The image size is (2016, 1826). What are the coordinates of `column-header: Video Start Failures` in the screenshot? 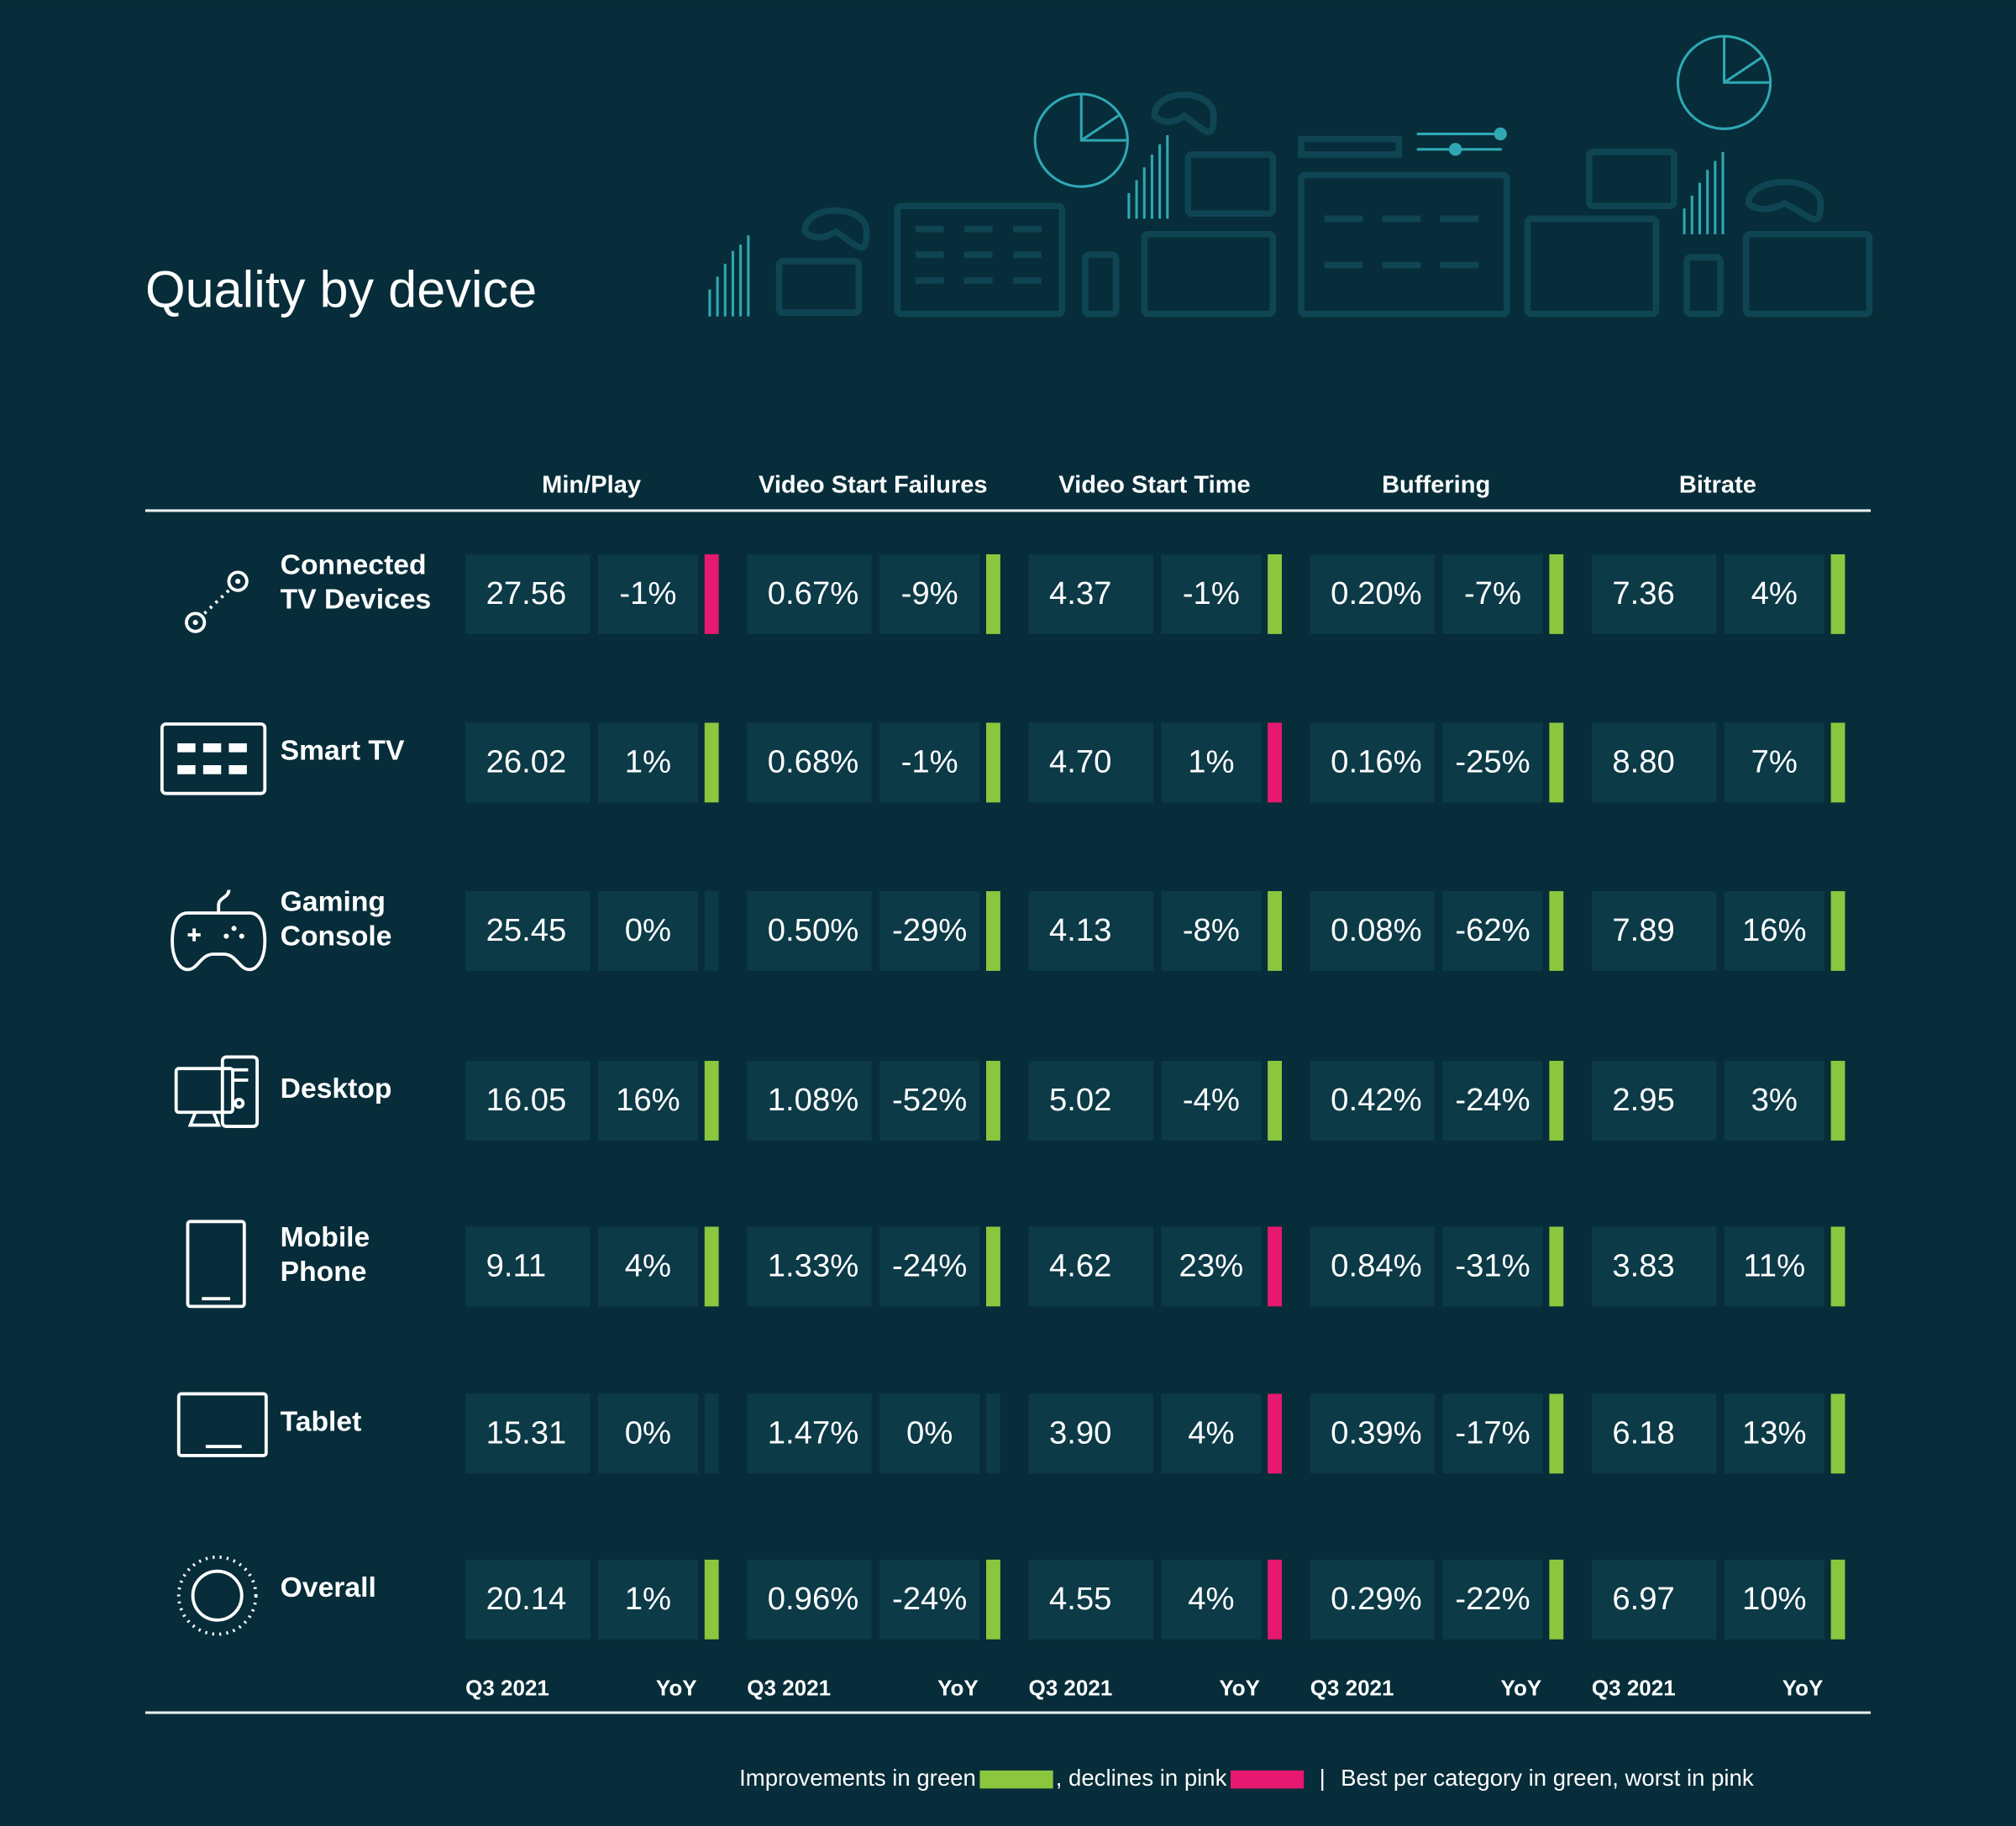 It's located at (873, 486).